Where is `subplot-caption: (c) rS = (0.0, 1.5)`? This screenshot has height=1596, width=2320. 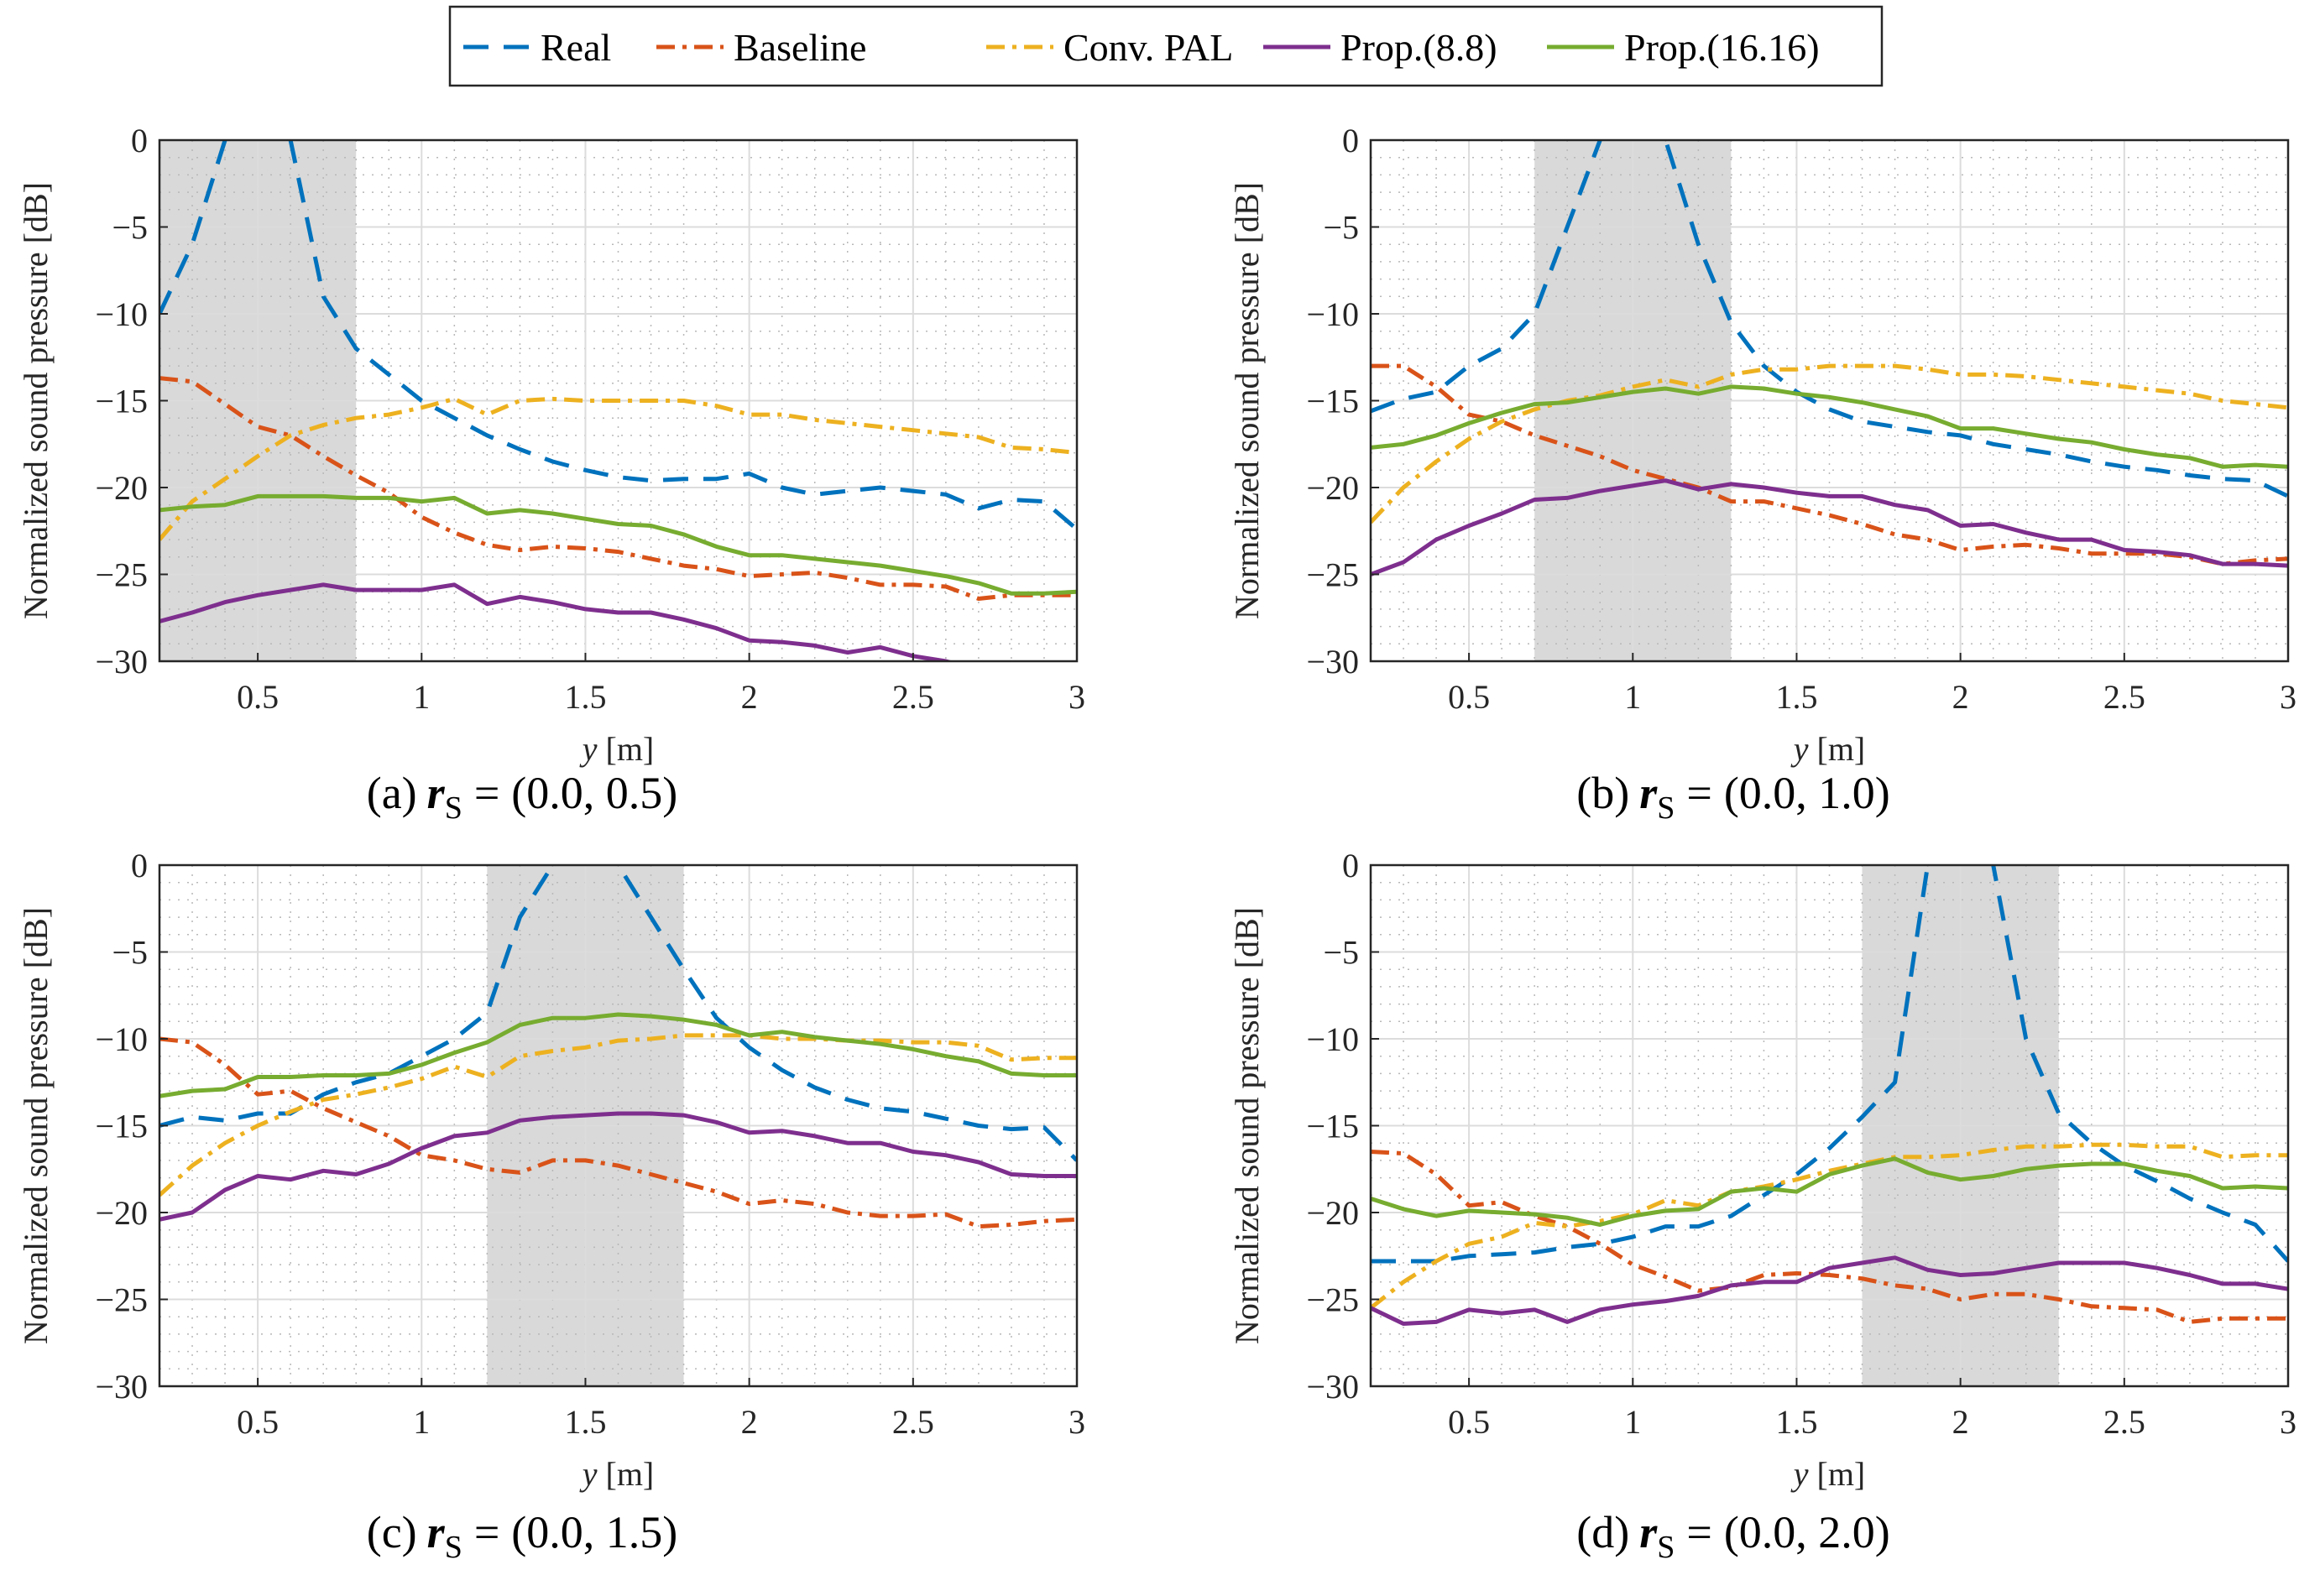
subplot-caption: (c) rS = (0.0, 1.5) is located at coordinates (522, 1536).